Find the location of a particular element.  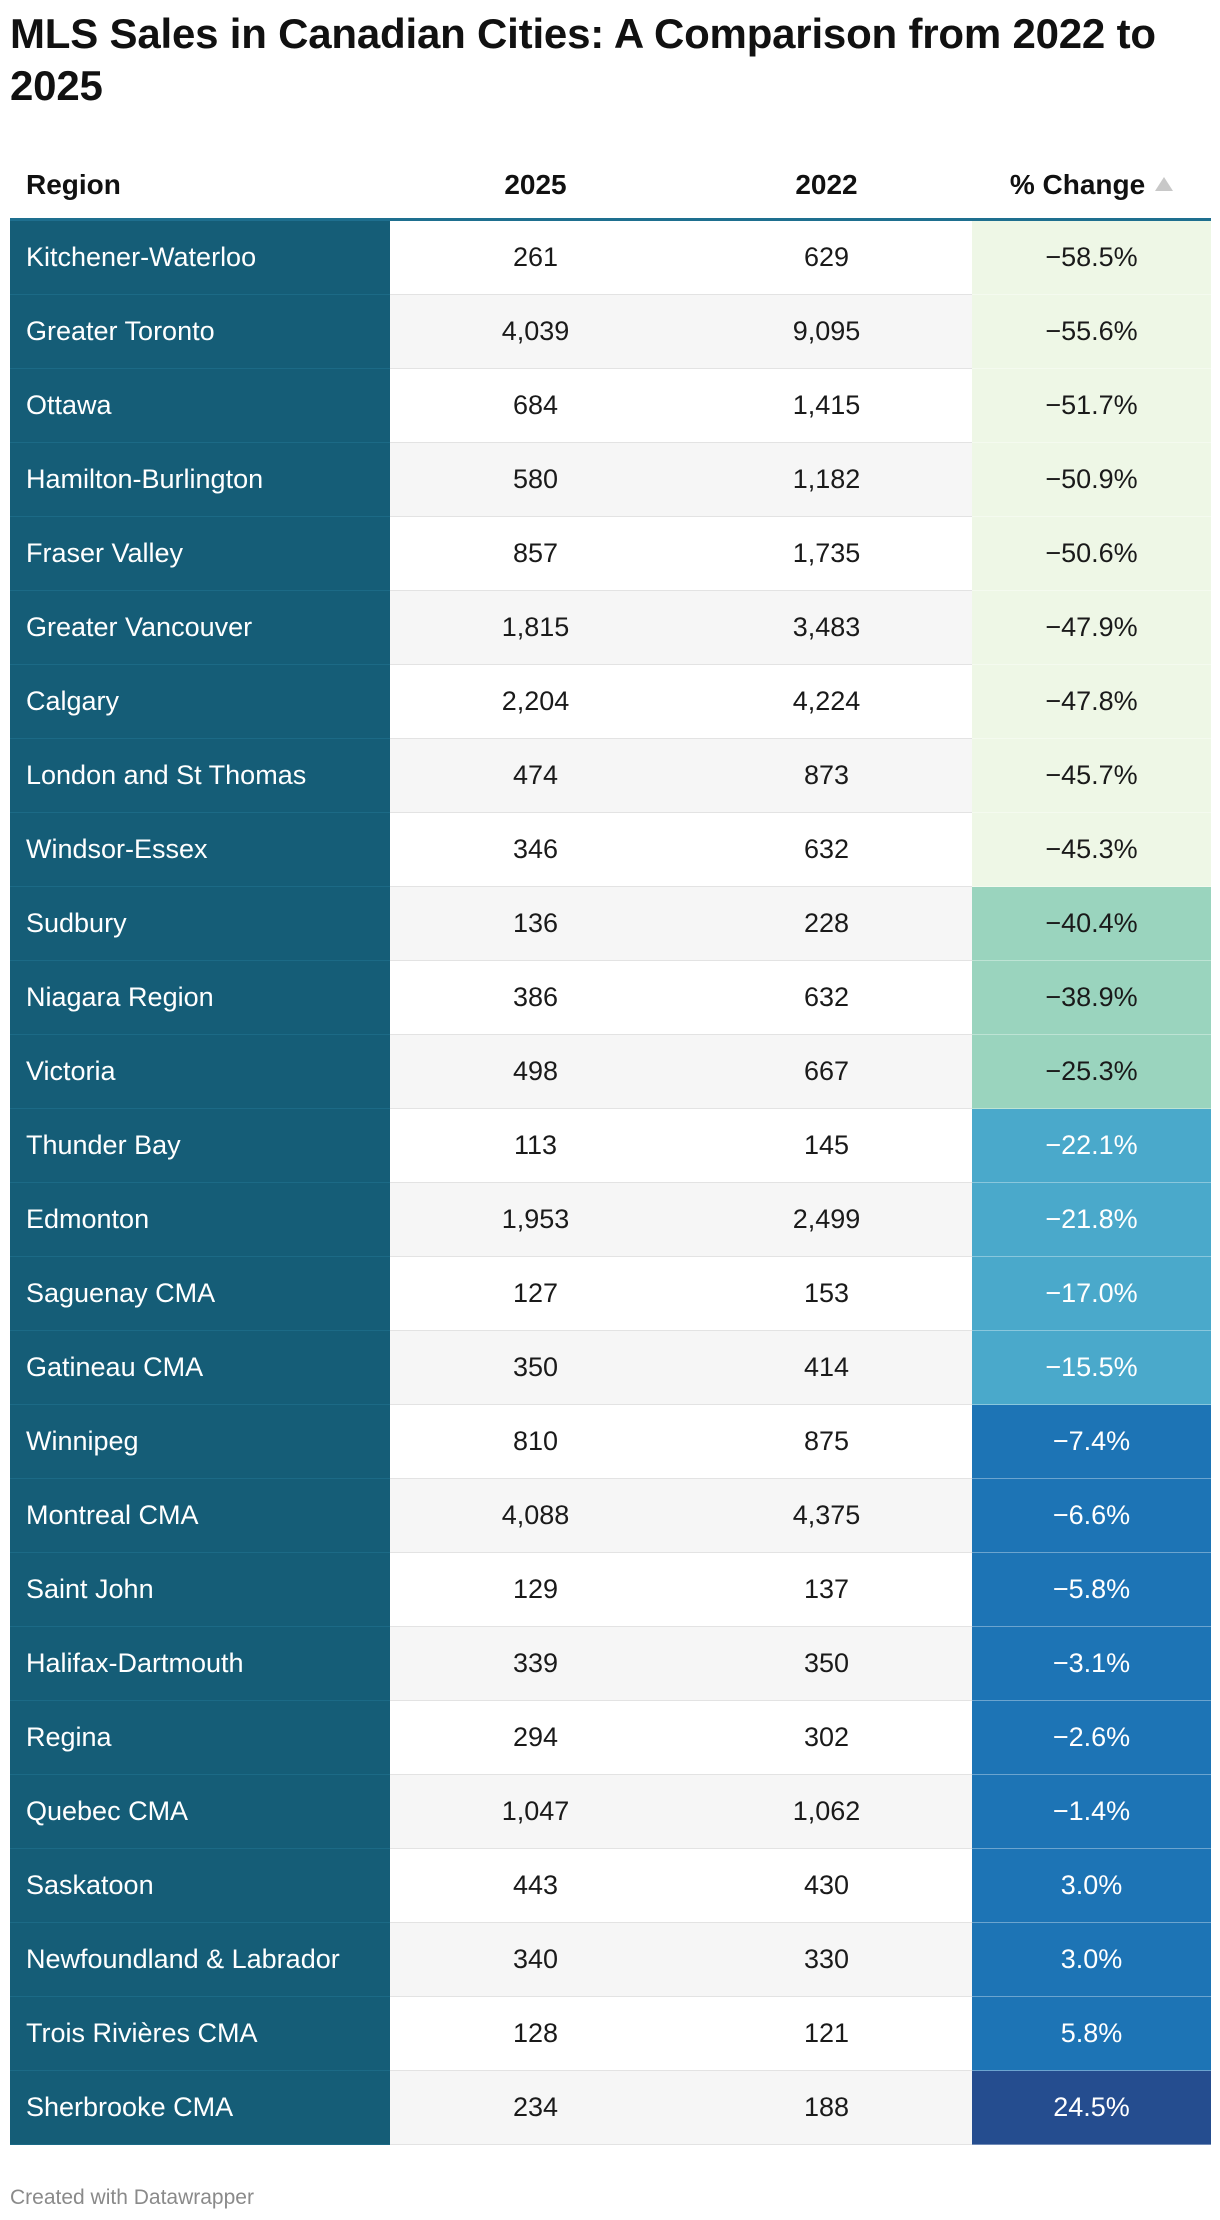

sales-2025-cell: 340 is located at coordinates (535, 1959).